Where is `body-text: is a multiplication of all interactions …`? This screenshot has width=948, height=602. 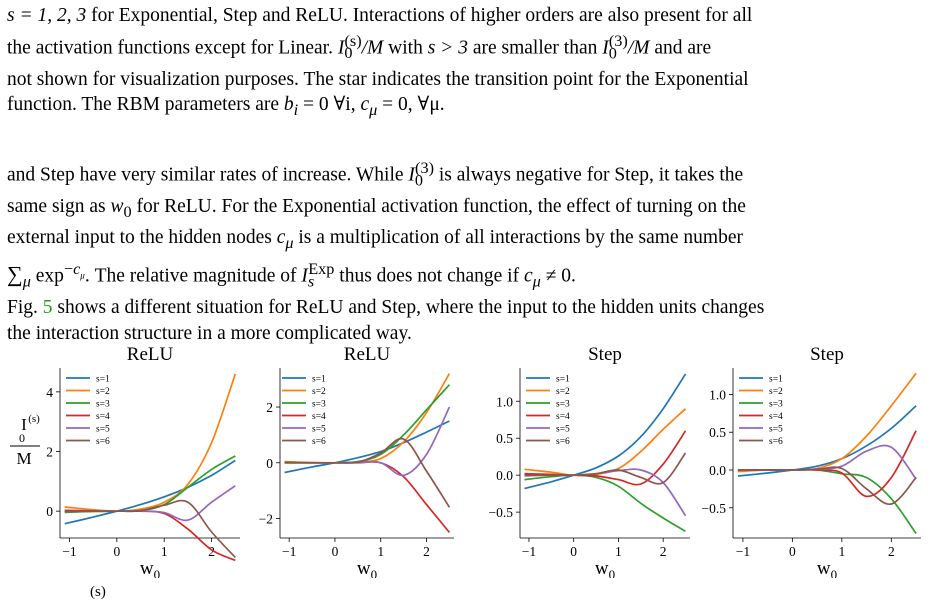
body-text: is a multiplication of all interactions … is located at coordinates (518, 238).